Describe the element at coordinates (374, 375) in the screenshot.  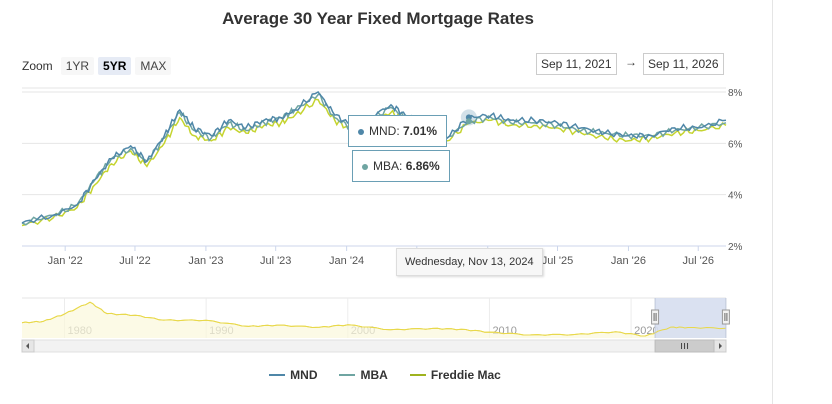
I see `legend-label: MBA` at that location.